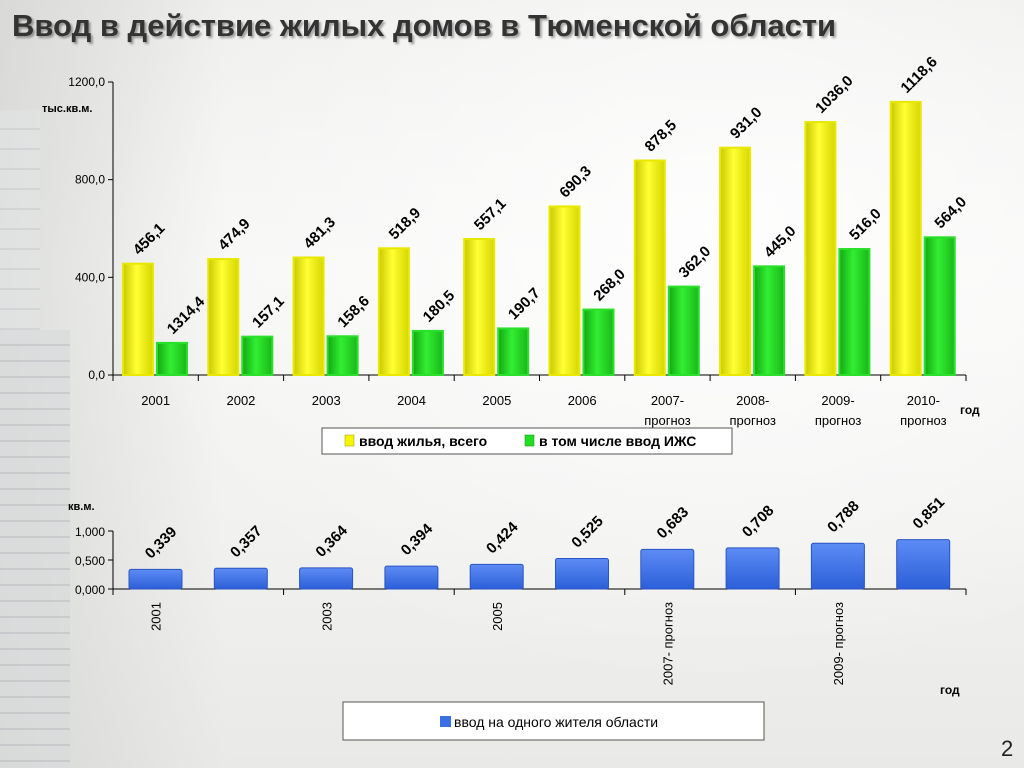  I want to click on bottom-chart-y-axis-label: кв.м., so click(81, 507).